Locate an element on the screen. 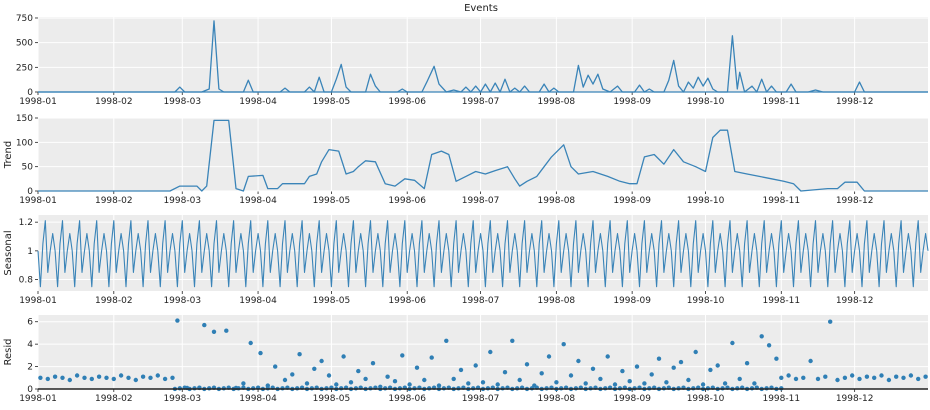 The image size is (930, 410). resid-y-tick-label: 2 is located at coordinates (30, 368).